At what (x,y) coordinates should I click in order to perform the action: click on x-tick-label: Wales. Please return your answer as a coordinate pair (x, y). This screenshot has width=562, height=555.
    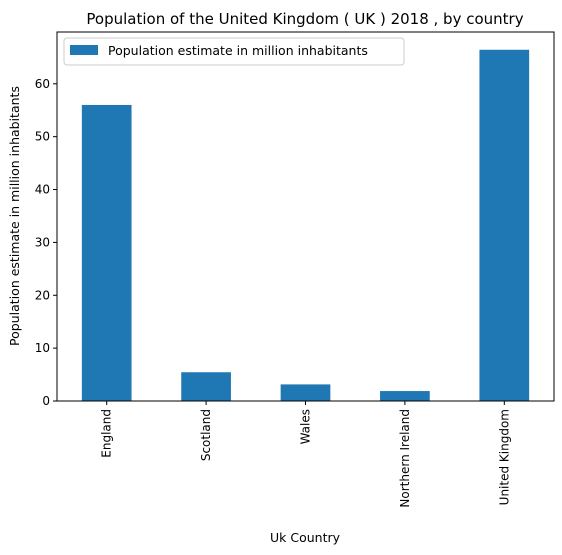
    Looking at the image, I should click on (306, 426).